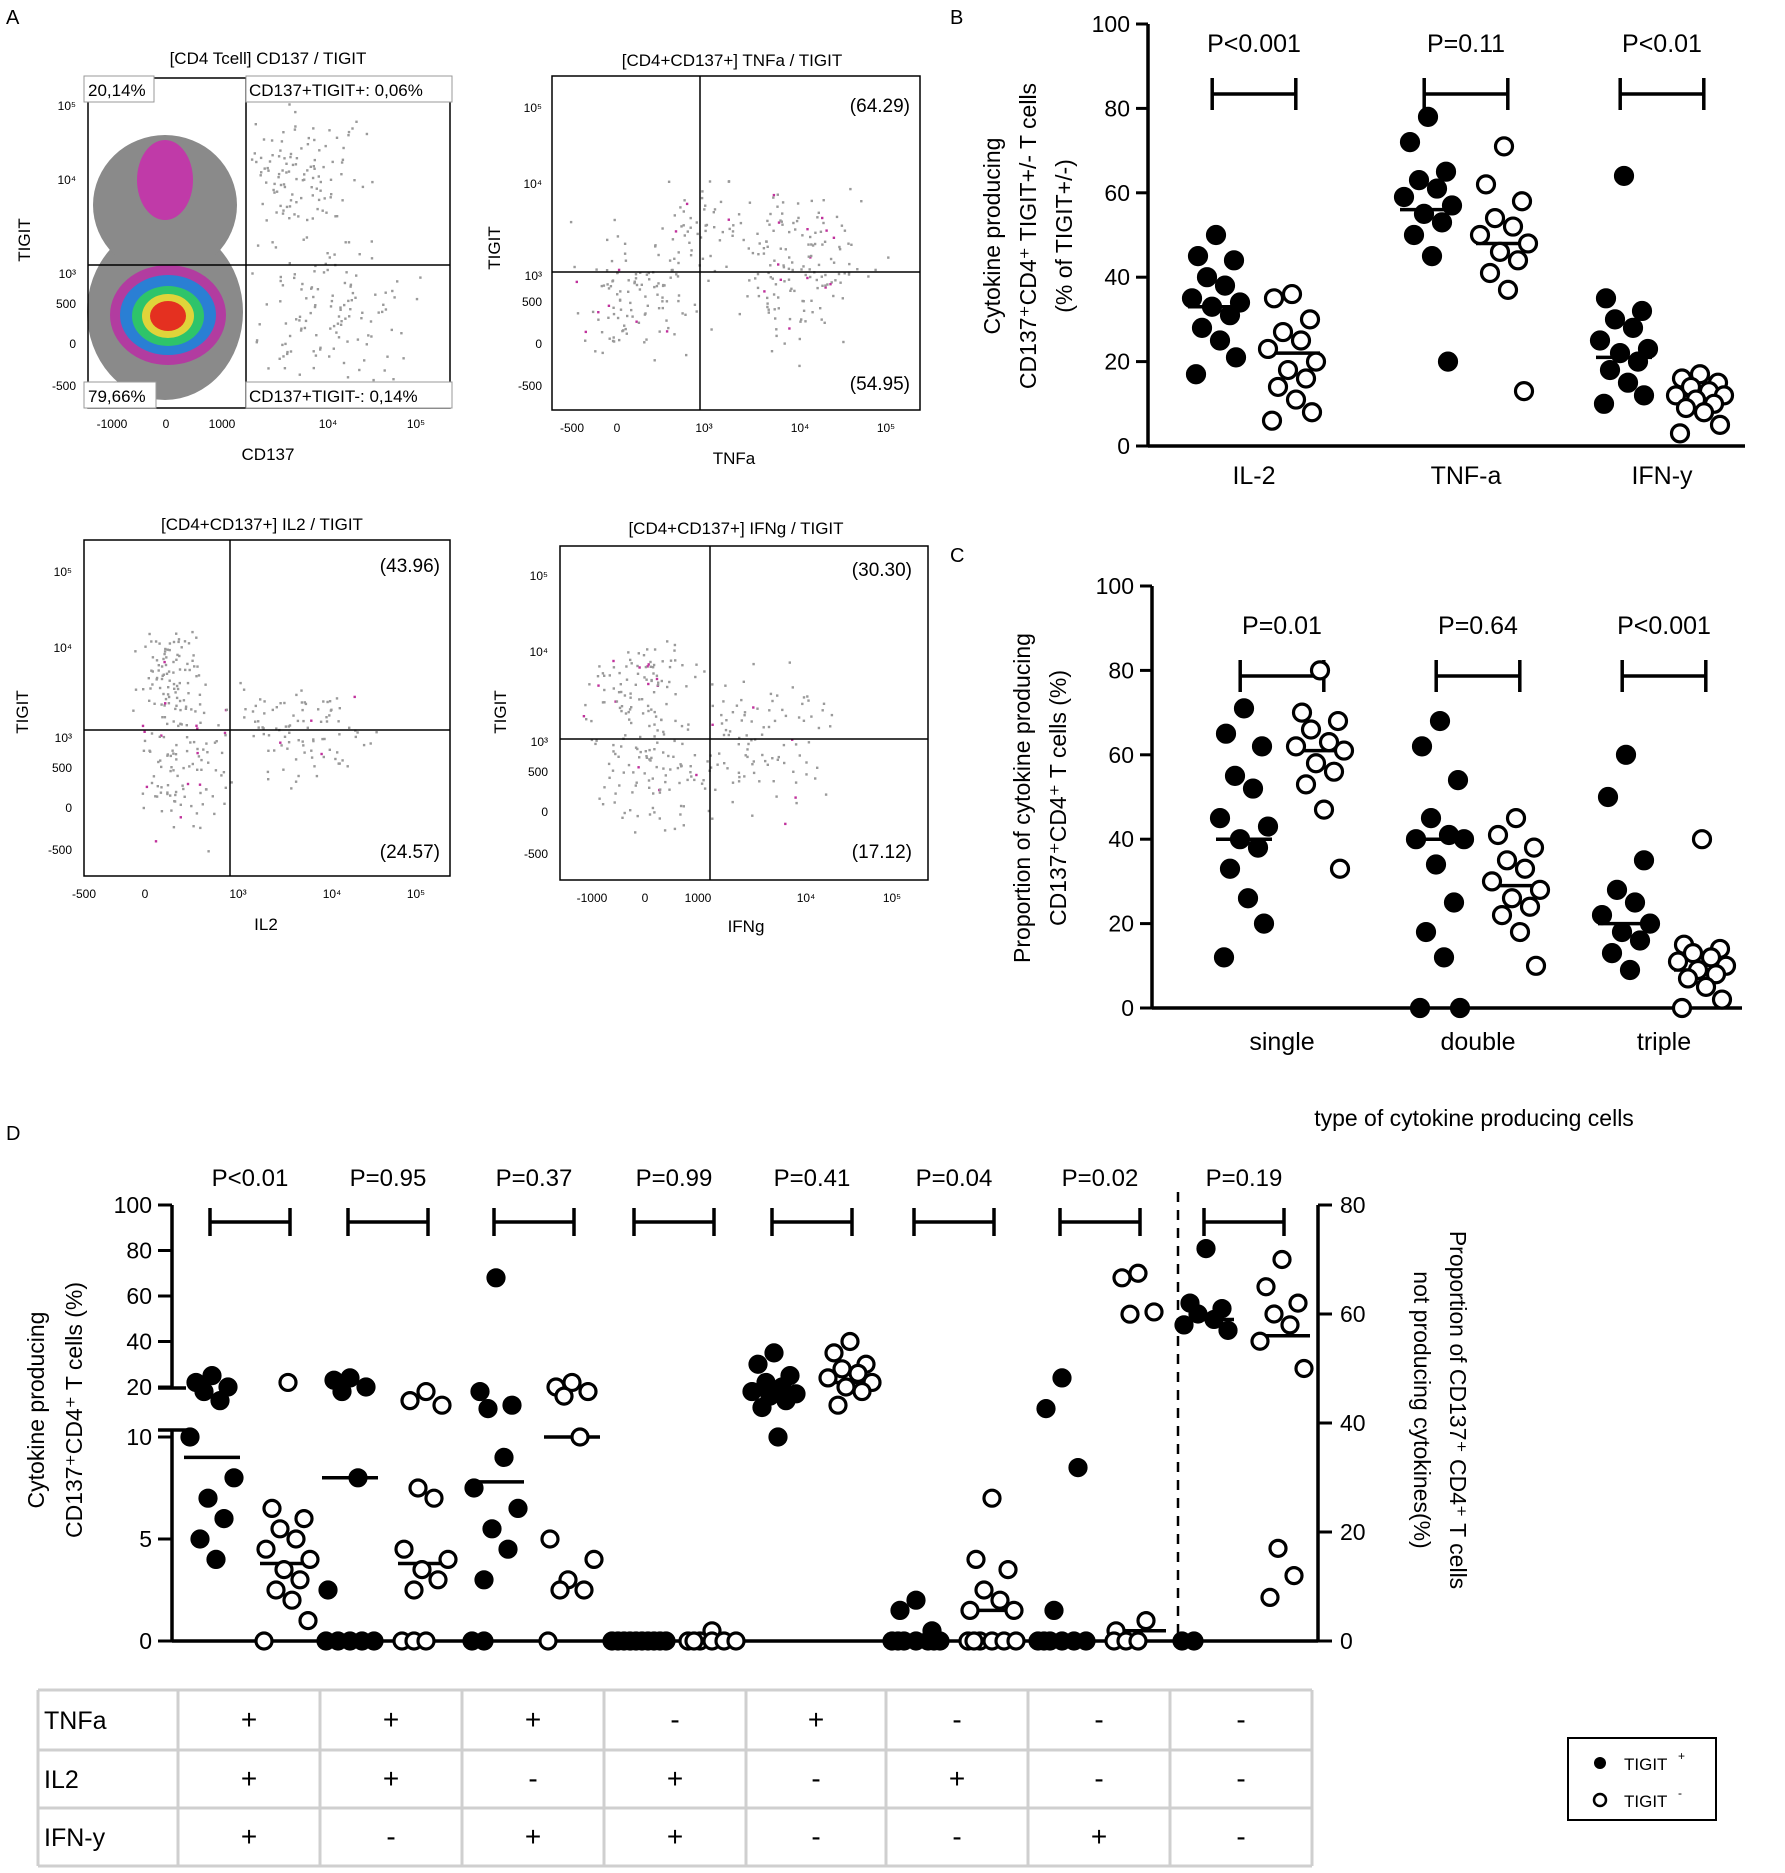  I want to click on flow-plot-title: [CD4 Tcell] CD137 / TIGIT, so click(268, 58).